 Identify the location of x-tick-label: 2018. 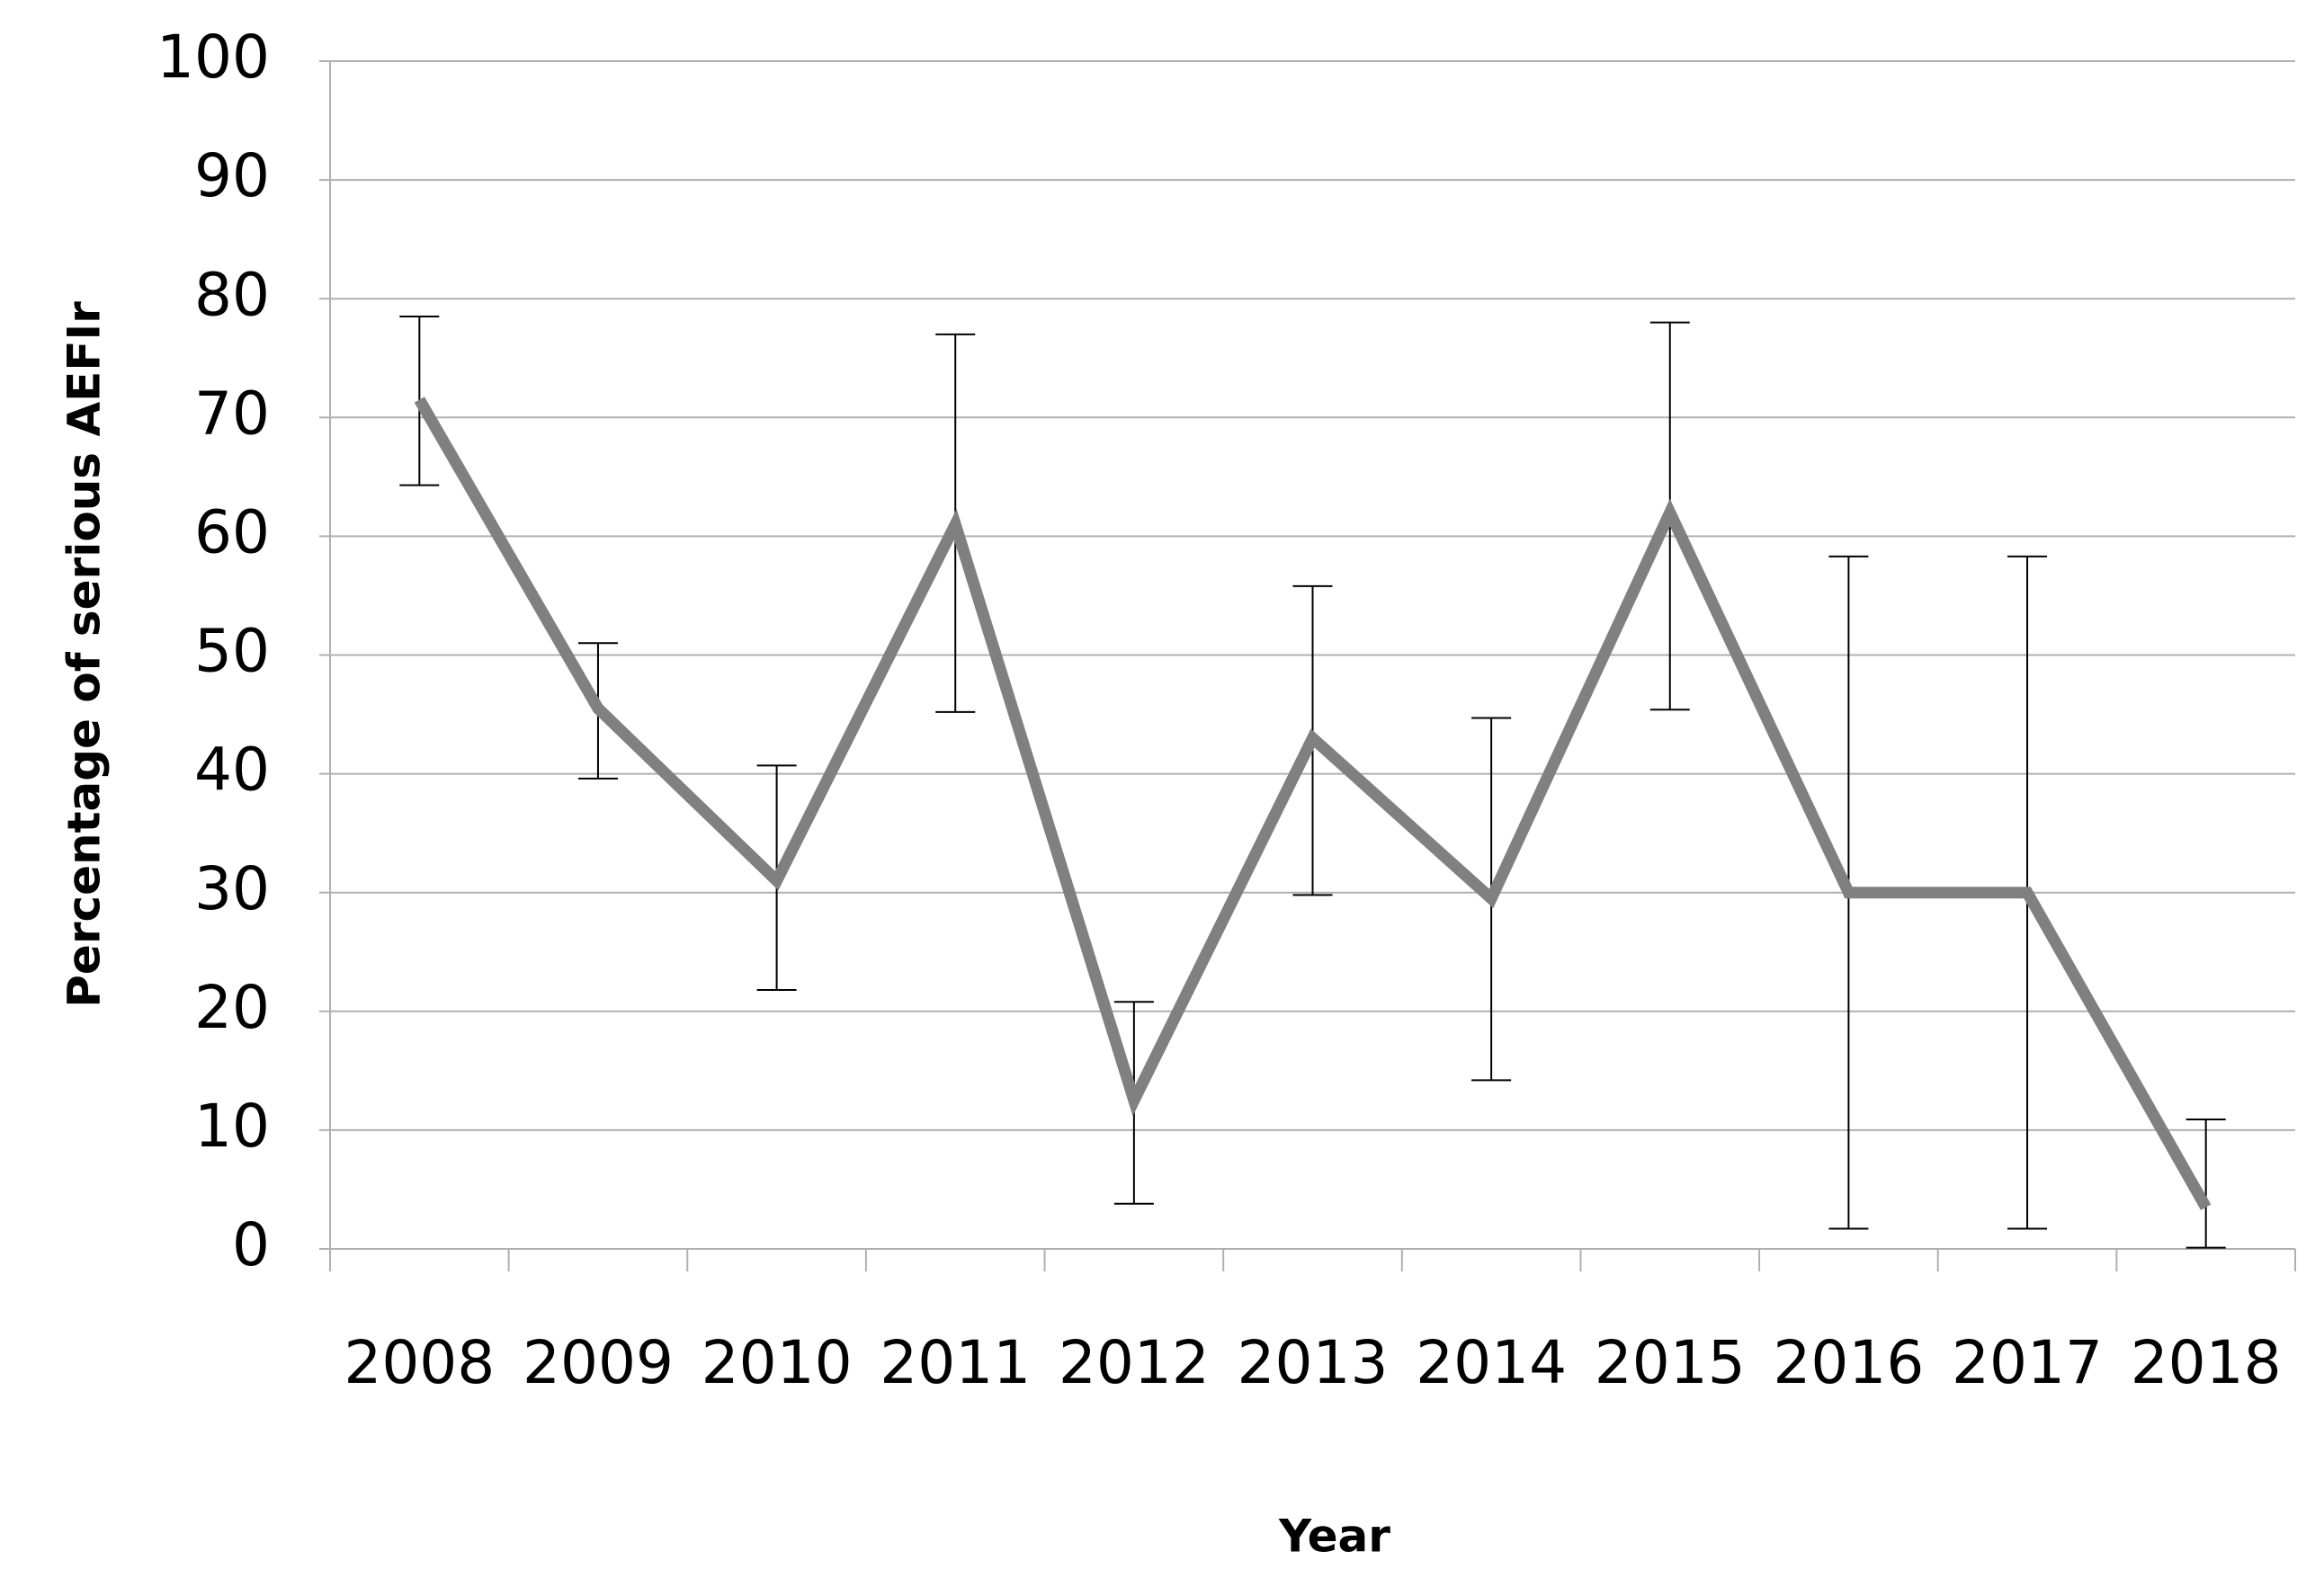
(2206, 1362).